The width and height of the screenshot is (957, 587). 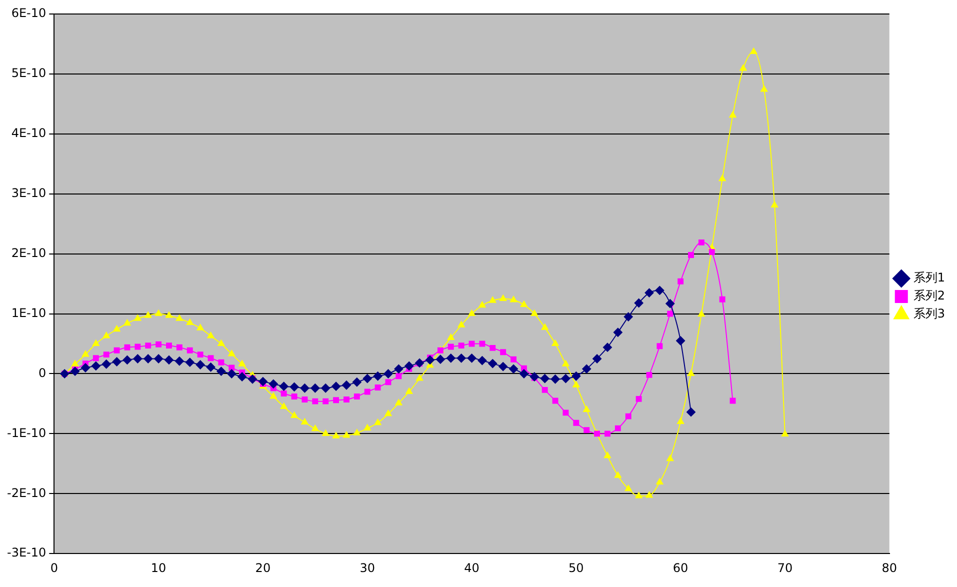 What do you see at coordinates (28, 313) in the screenshot?
I see `y-tick-label: 1E-10` at bounding box center [28, 313].